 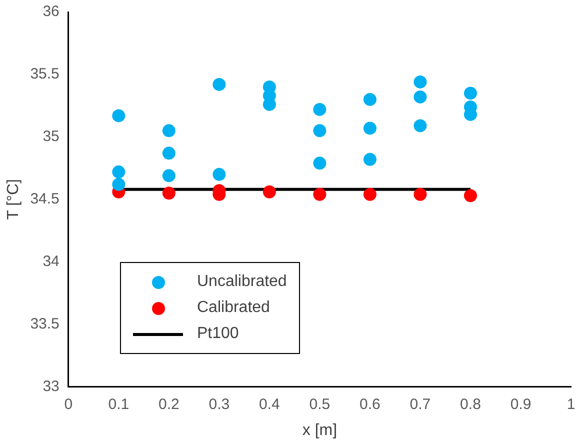 What do you see at coordinates (51, 11) in the screenshot?
I see `y-tick-label: 36` at bounding box center [51, 11].